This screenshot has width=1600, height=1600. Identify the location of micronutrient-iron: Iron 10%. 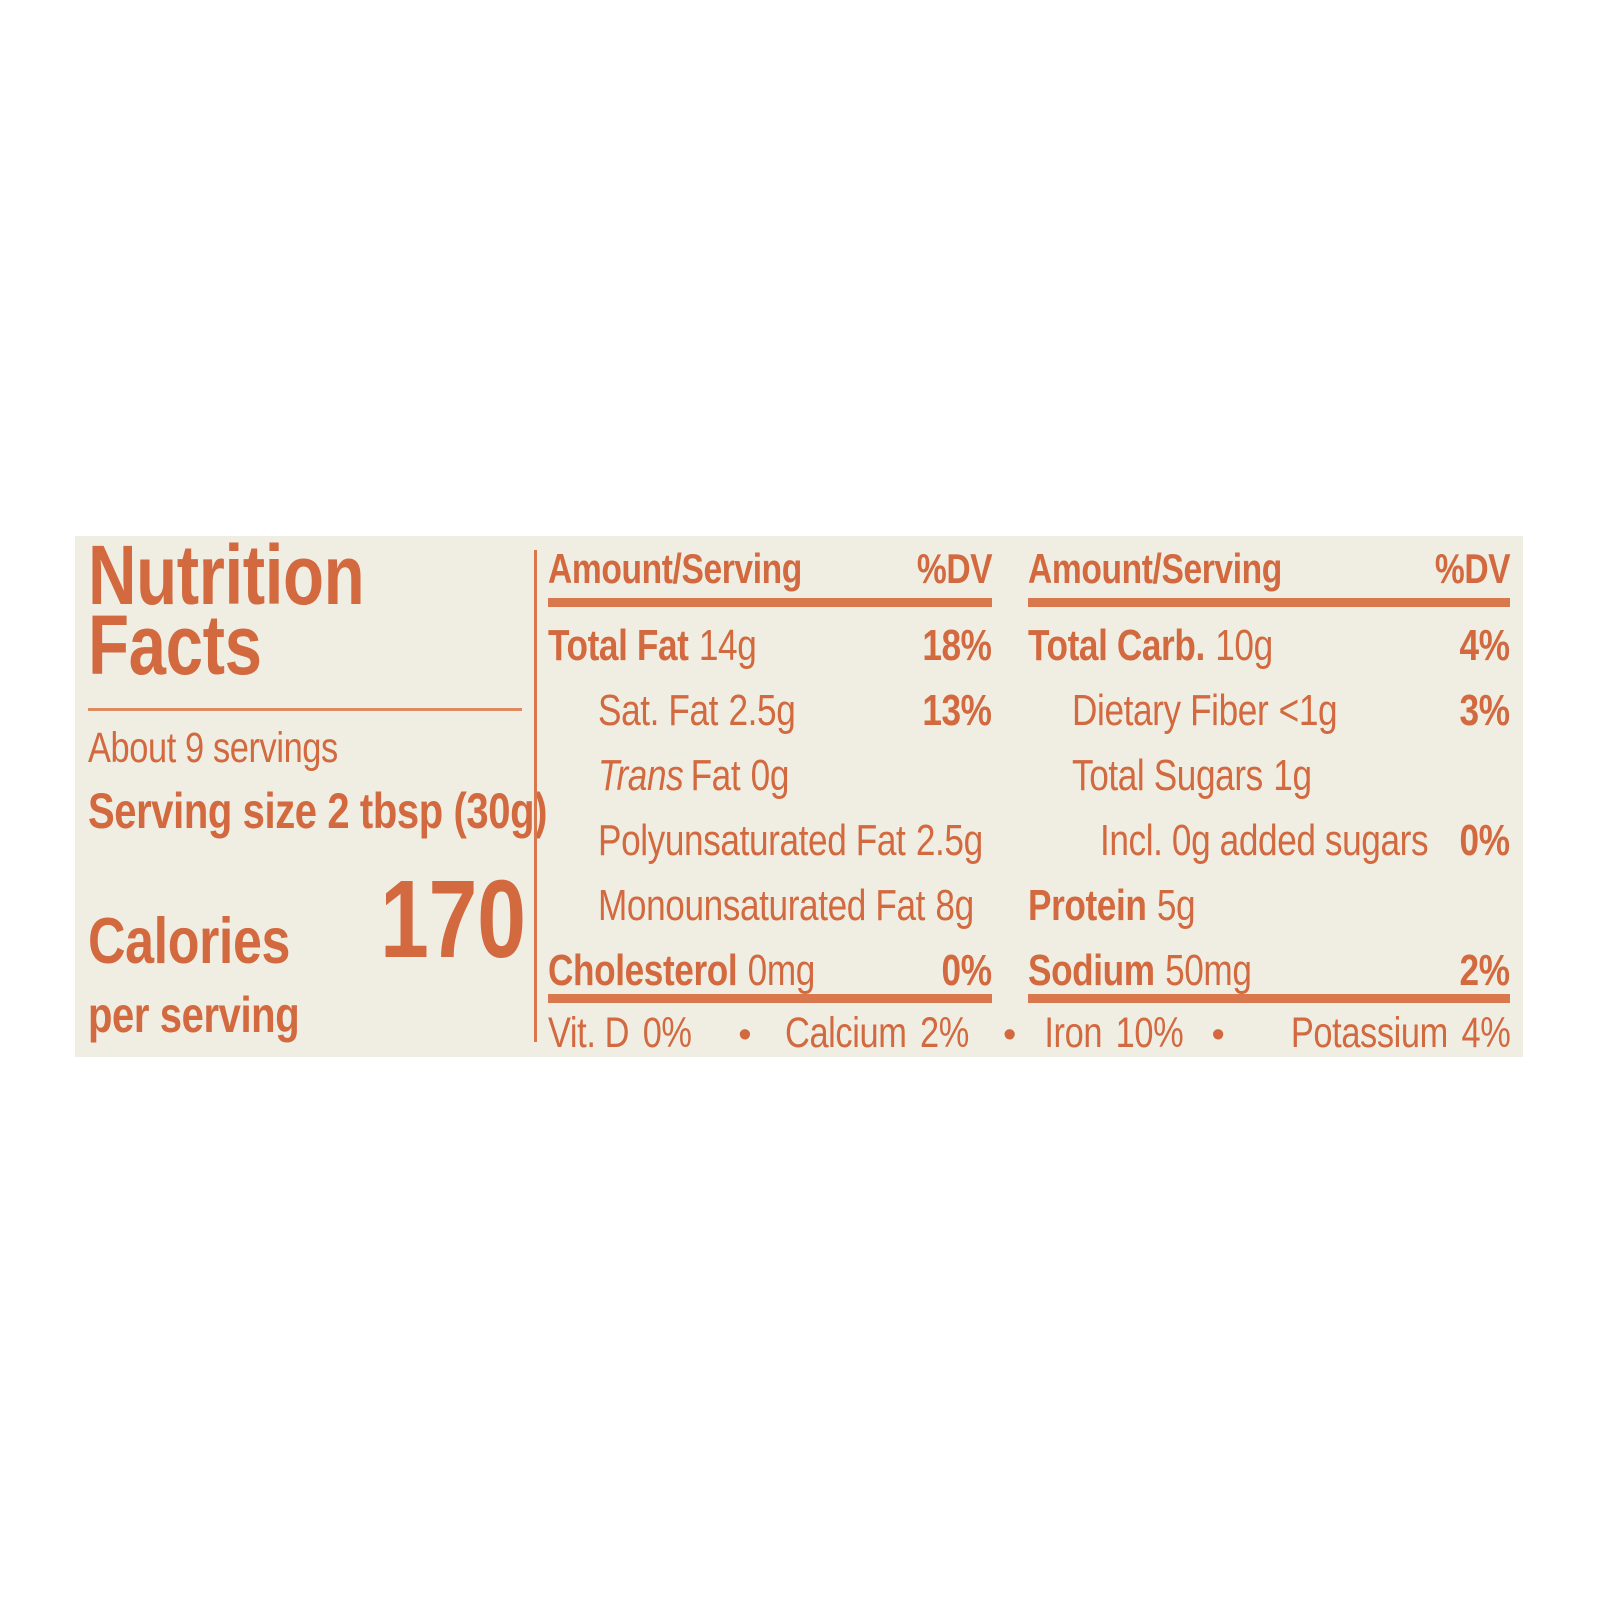
(1114, 1033).